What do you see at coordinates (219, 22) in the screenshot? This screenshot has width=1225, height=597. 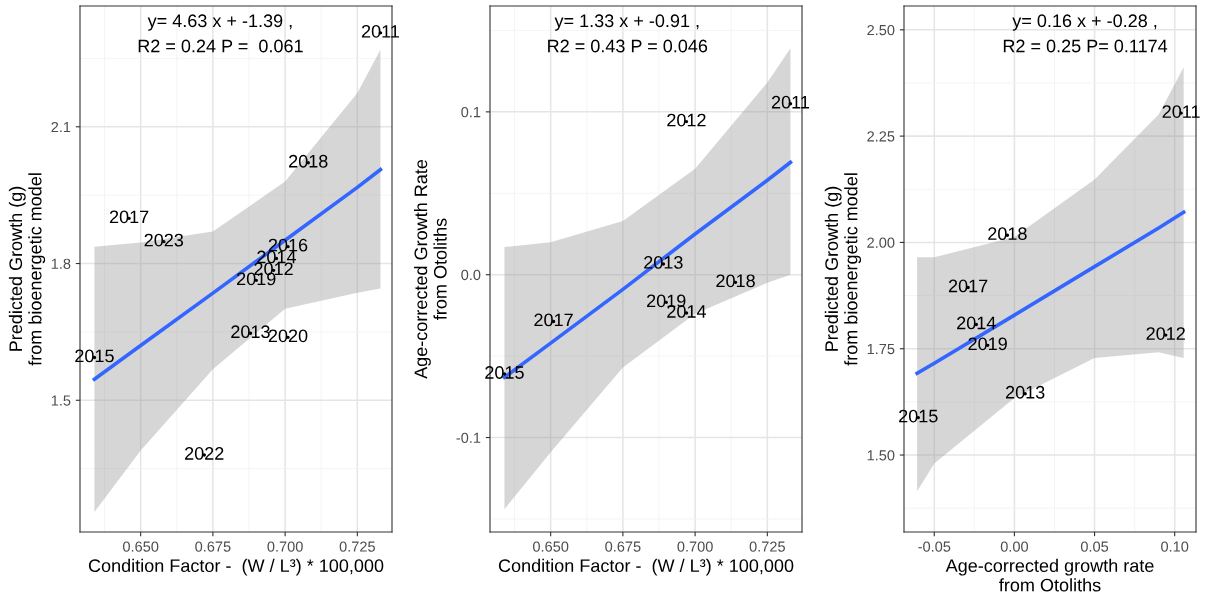 I see `annotation: y= 4.63 x + -1.39 ,` at bounding box center [219, 22].